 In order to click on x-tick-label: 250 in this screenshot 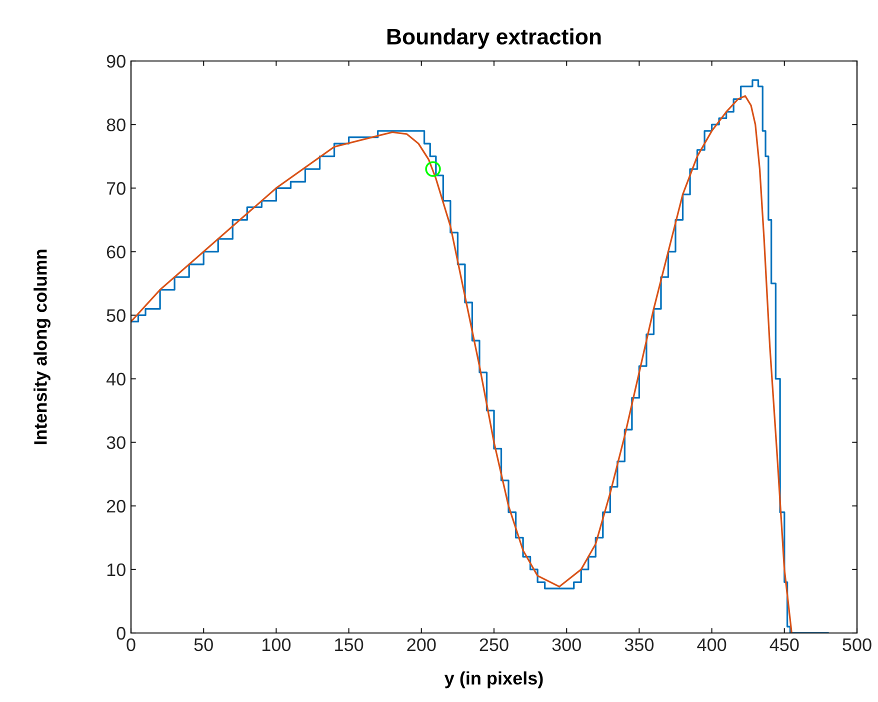, I will do `click(494, 645)`.